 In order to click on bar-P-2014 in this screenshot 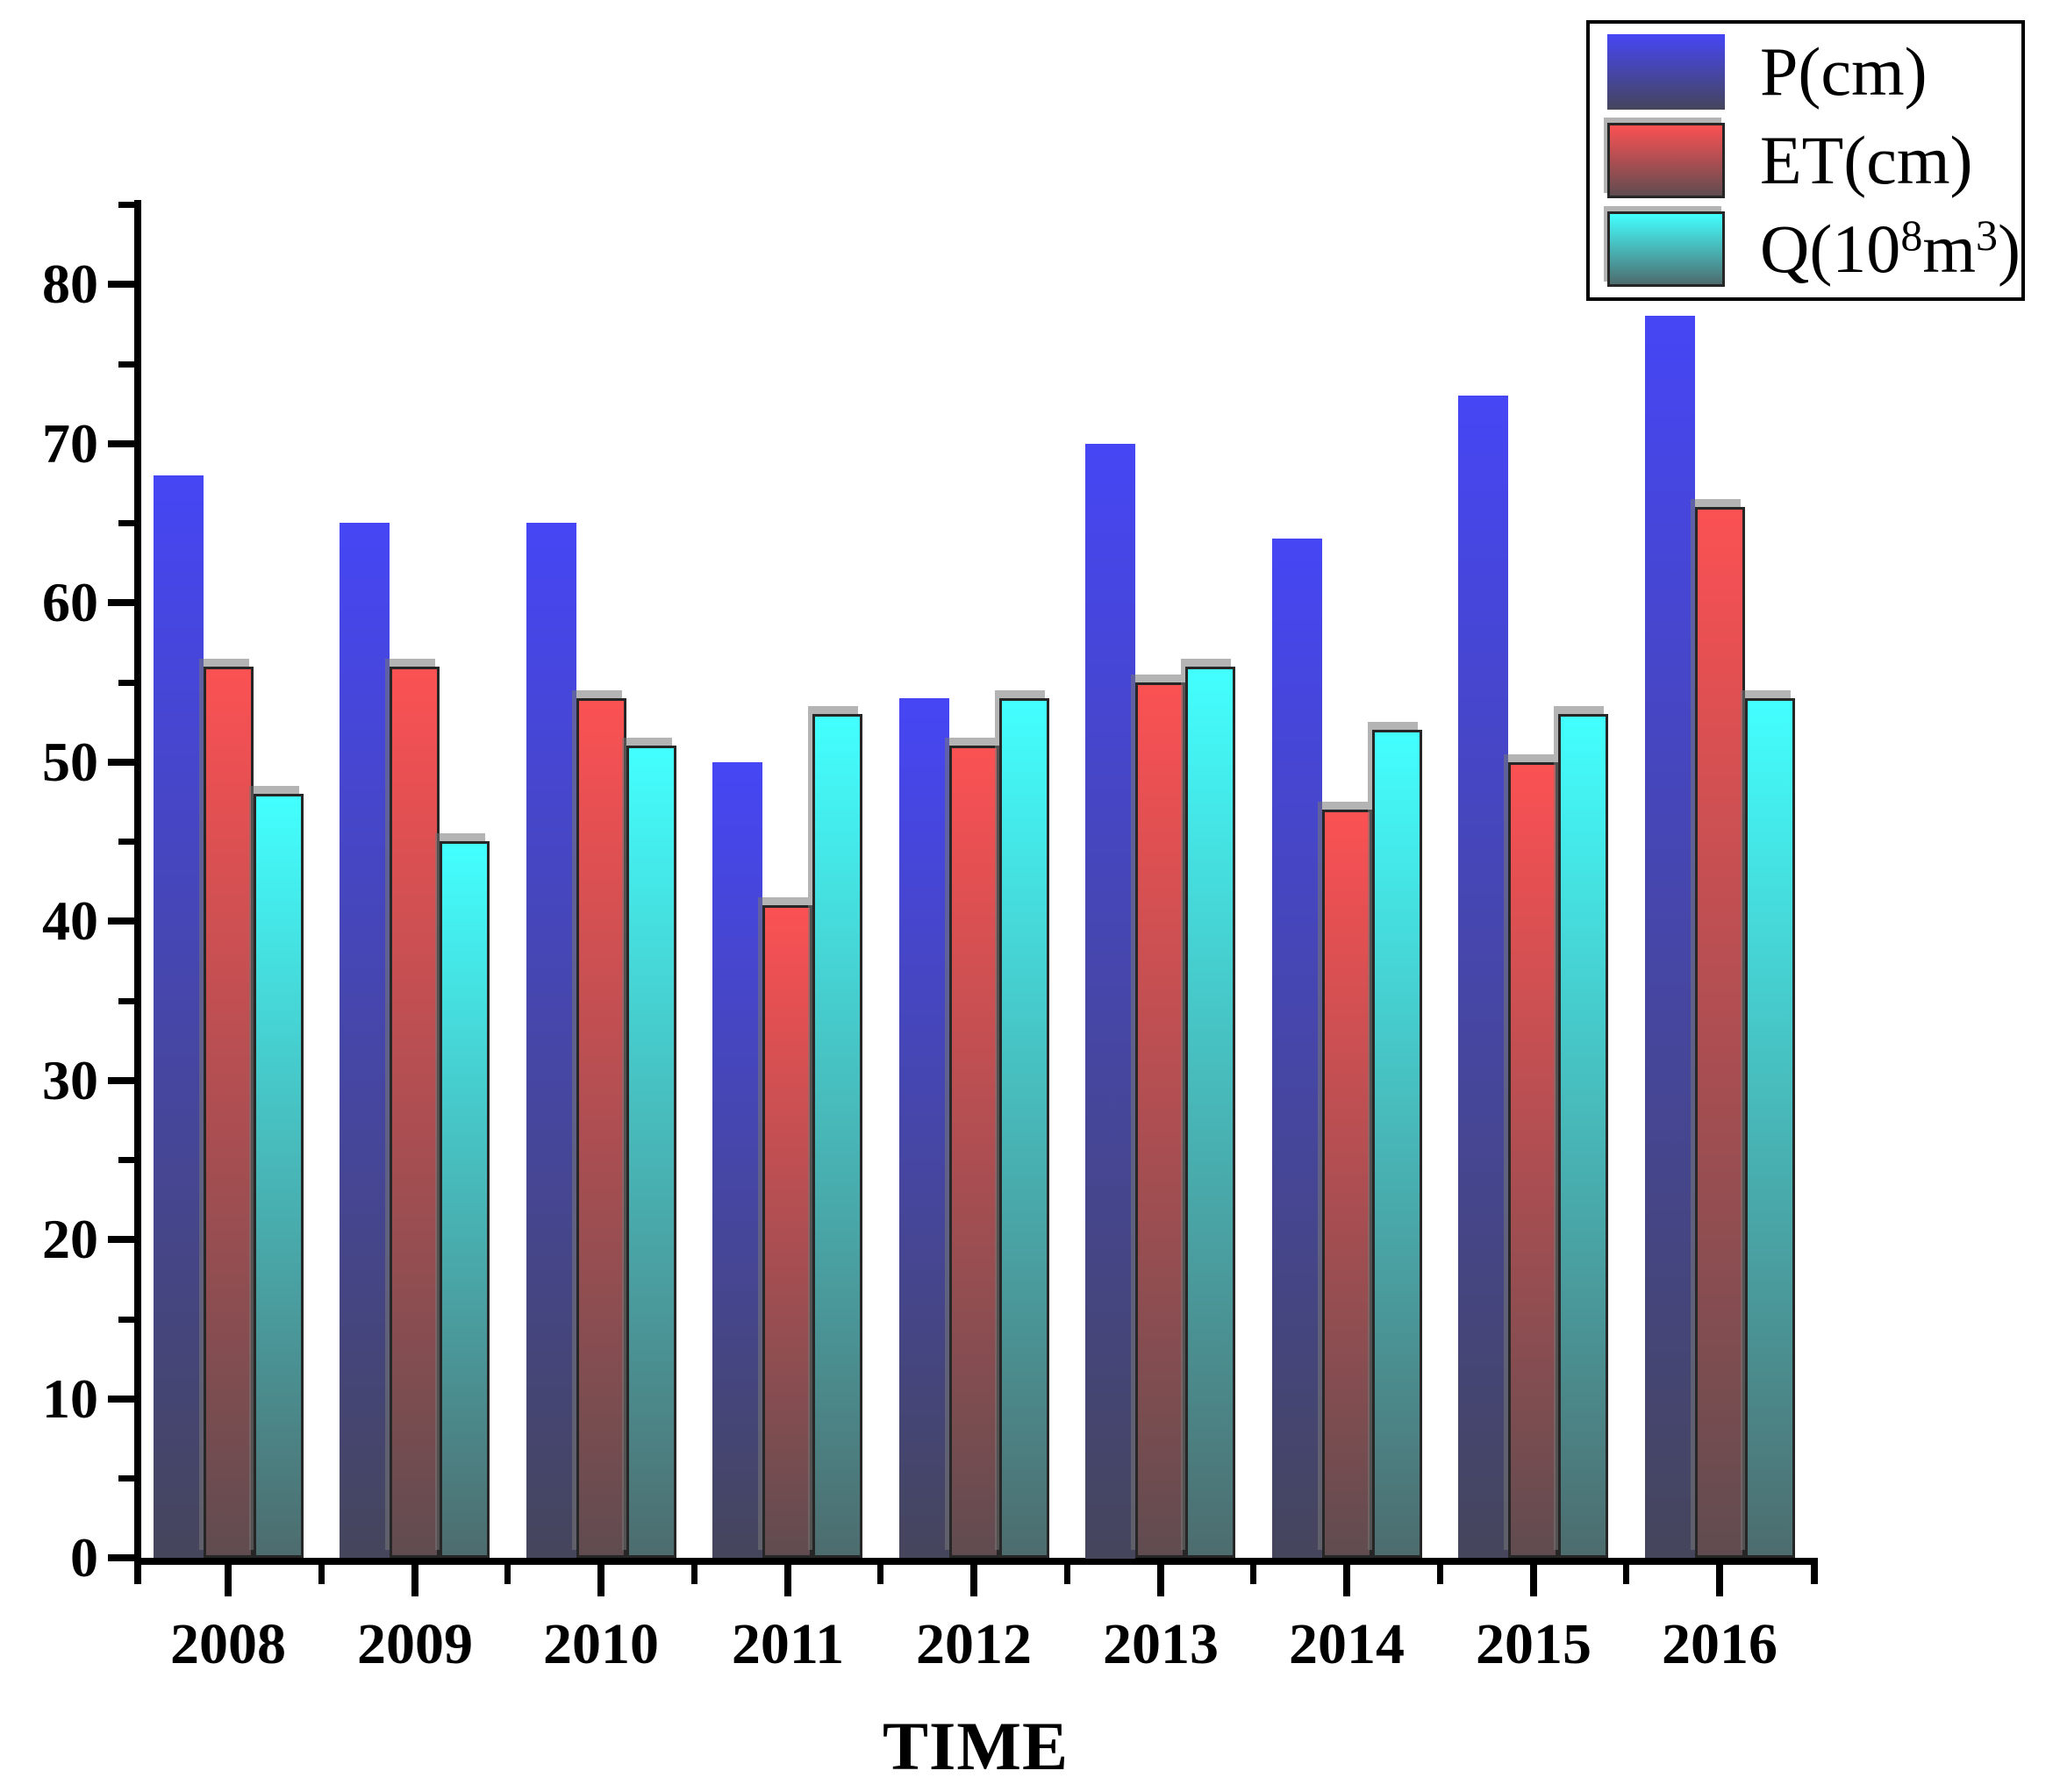, I will do `click(1297, 1048)`.